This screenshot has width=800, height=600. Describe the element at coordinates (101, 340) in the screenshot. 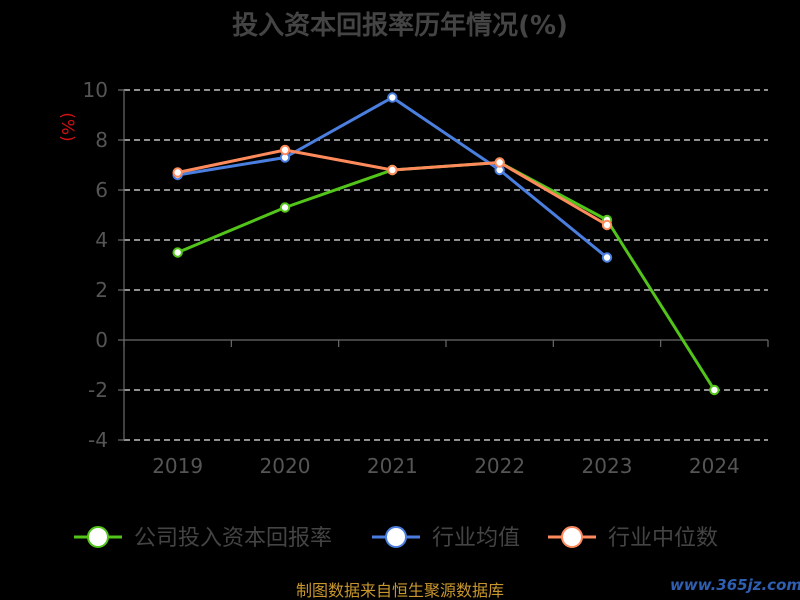

I see `y-tick-label: 0` at that location.